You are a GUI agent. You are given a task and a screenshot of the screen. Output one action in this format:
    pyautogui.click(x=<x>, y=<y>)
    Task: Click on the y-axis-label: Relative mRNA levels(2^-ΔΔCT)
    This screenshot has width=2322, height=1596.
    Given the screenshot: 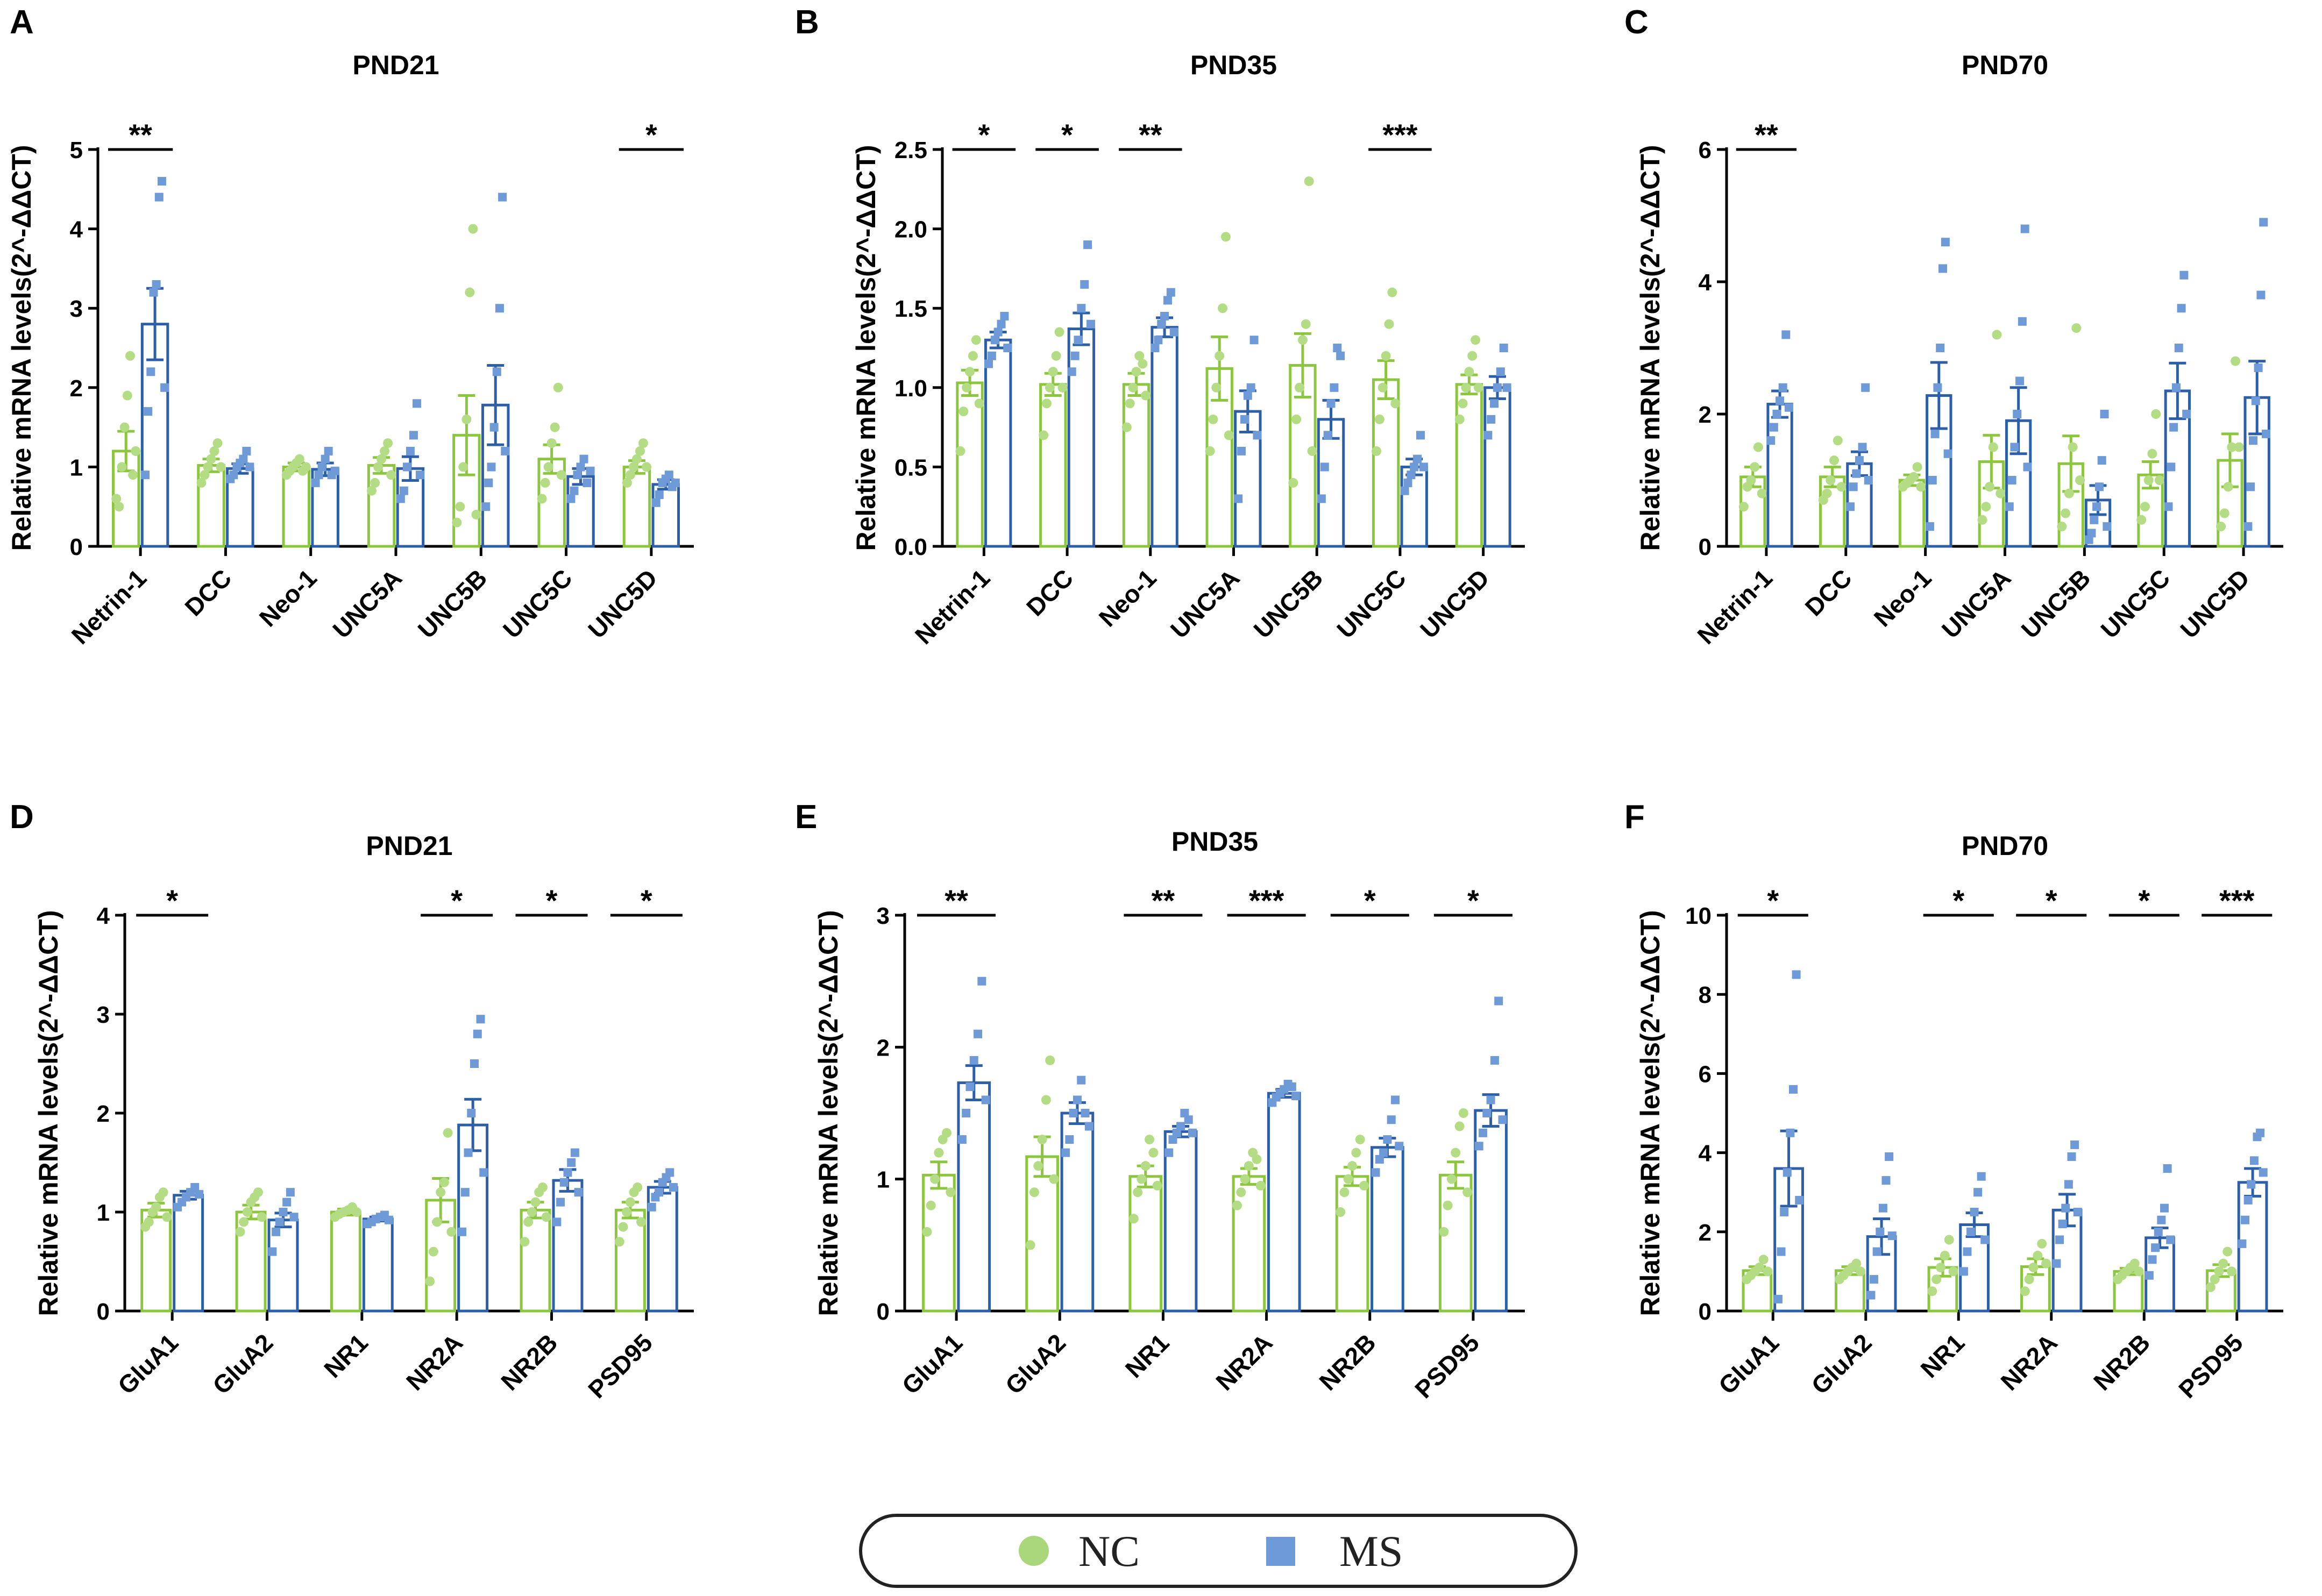 What is the action you would take?
    pyautogui.click(x=828, y=1113)
    